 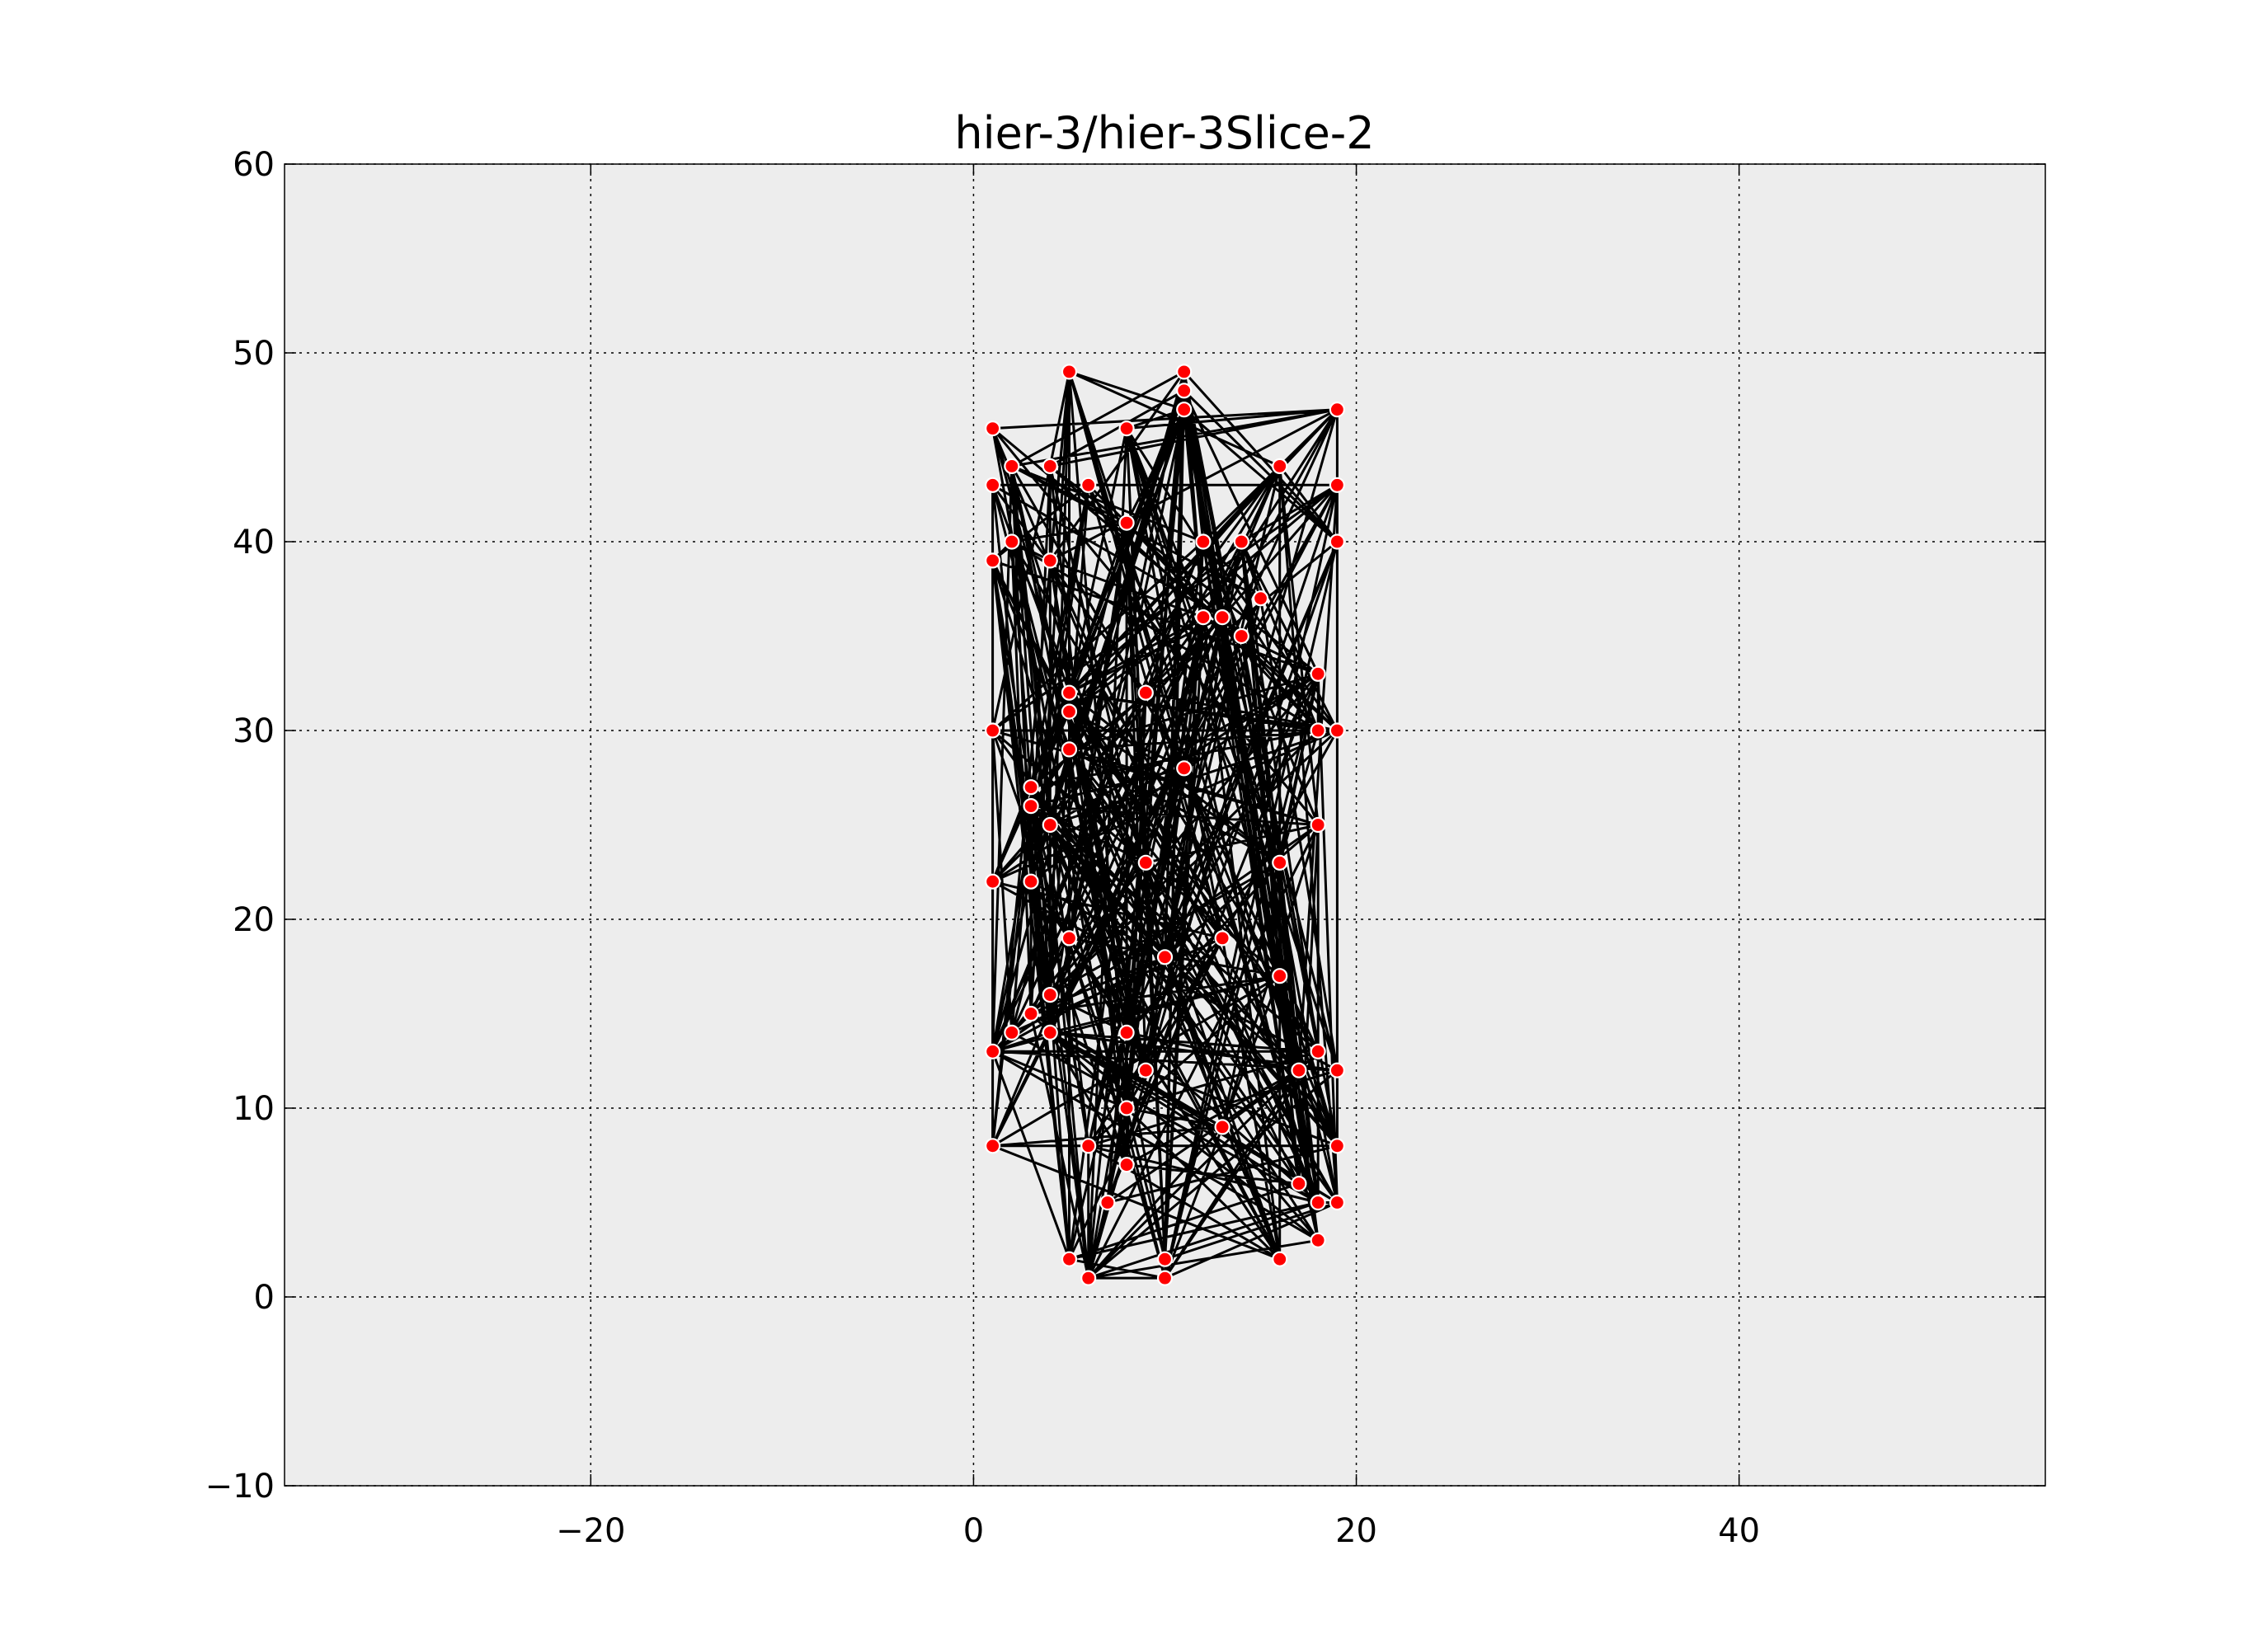 What do you see at coordinates (254, 731) in the screenshot?
I see `y-tick-label: 30` at bounding box center [254, 731].